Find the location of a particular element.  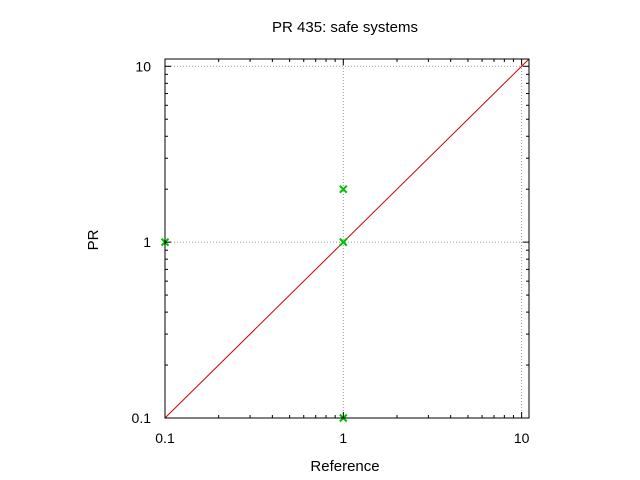

x-tick-label-0: 0.1 is located at coordinates (165, 438).